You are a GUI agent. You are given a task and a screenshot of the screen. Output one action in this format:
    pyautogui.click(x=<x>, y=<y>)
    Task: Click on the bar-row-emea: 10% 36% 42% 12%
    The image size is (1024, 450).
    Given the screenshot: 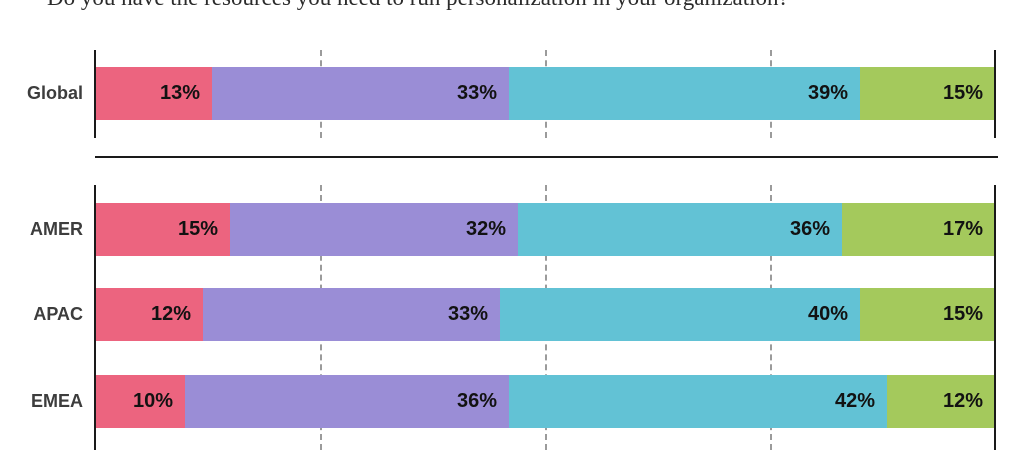 What is the action you would take?
    pyautogui.click(x=545, y=401)
    